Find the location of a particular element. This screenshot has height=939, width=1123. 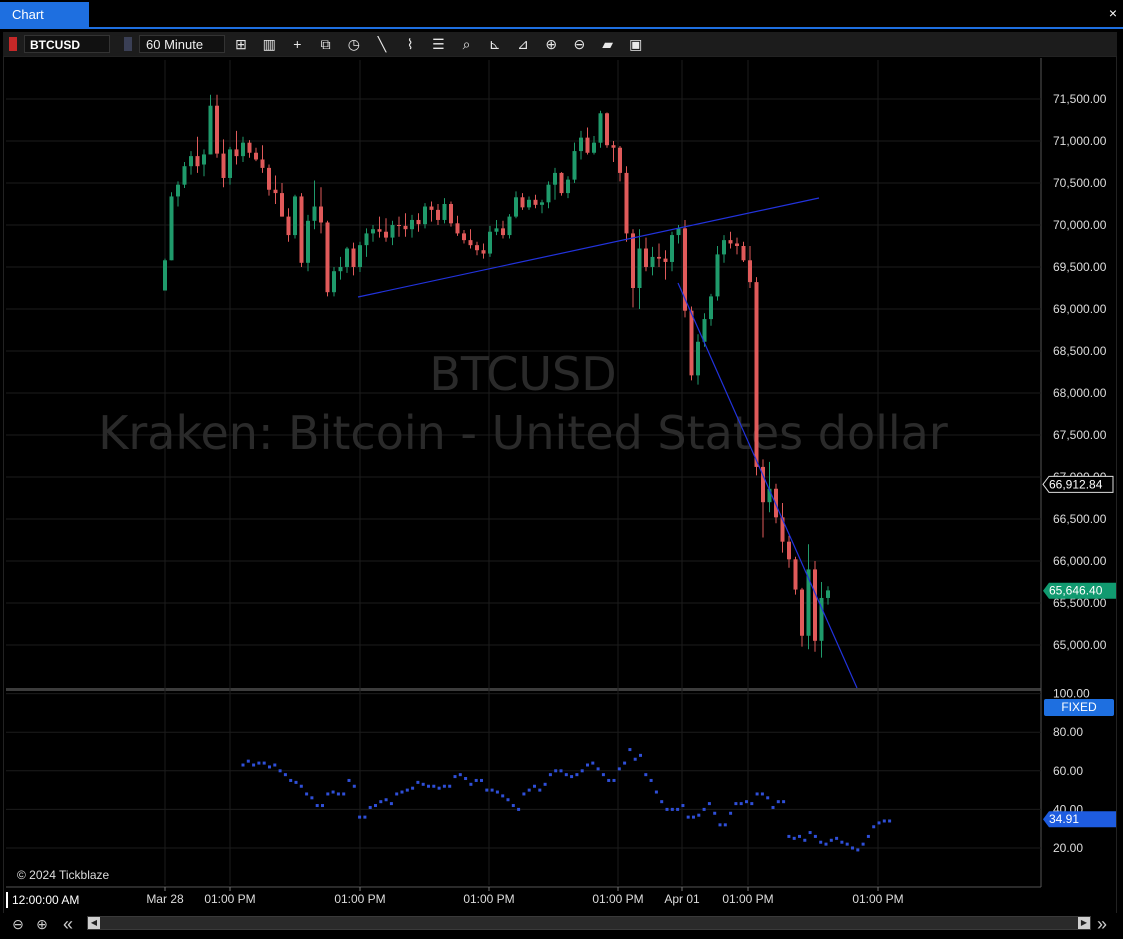

last-price-value: 65,646.40 is located at coordinates (1076, 591).